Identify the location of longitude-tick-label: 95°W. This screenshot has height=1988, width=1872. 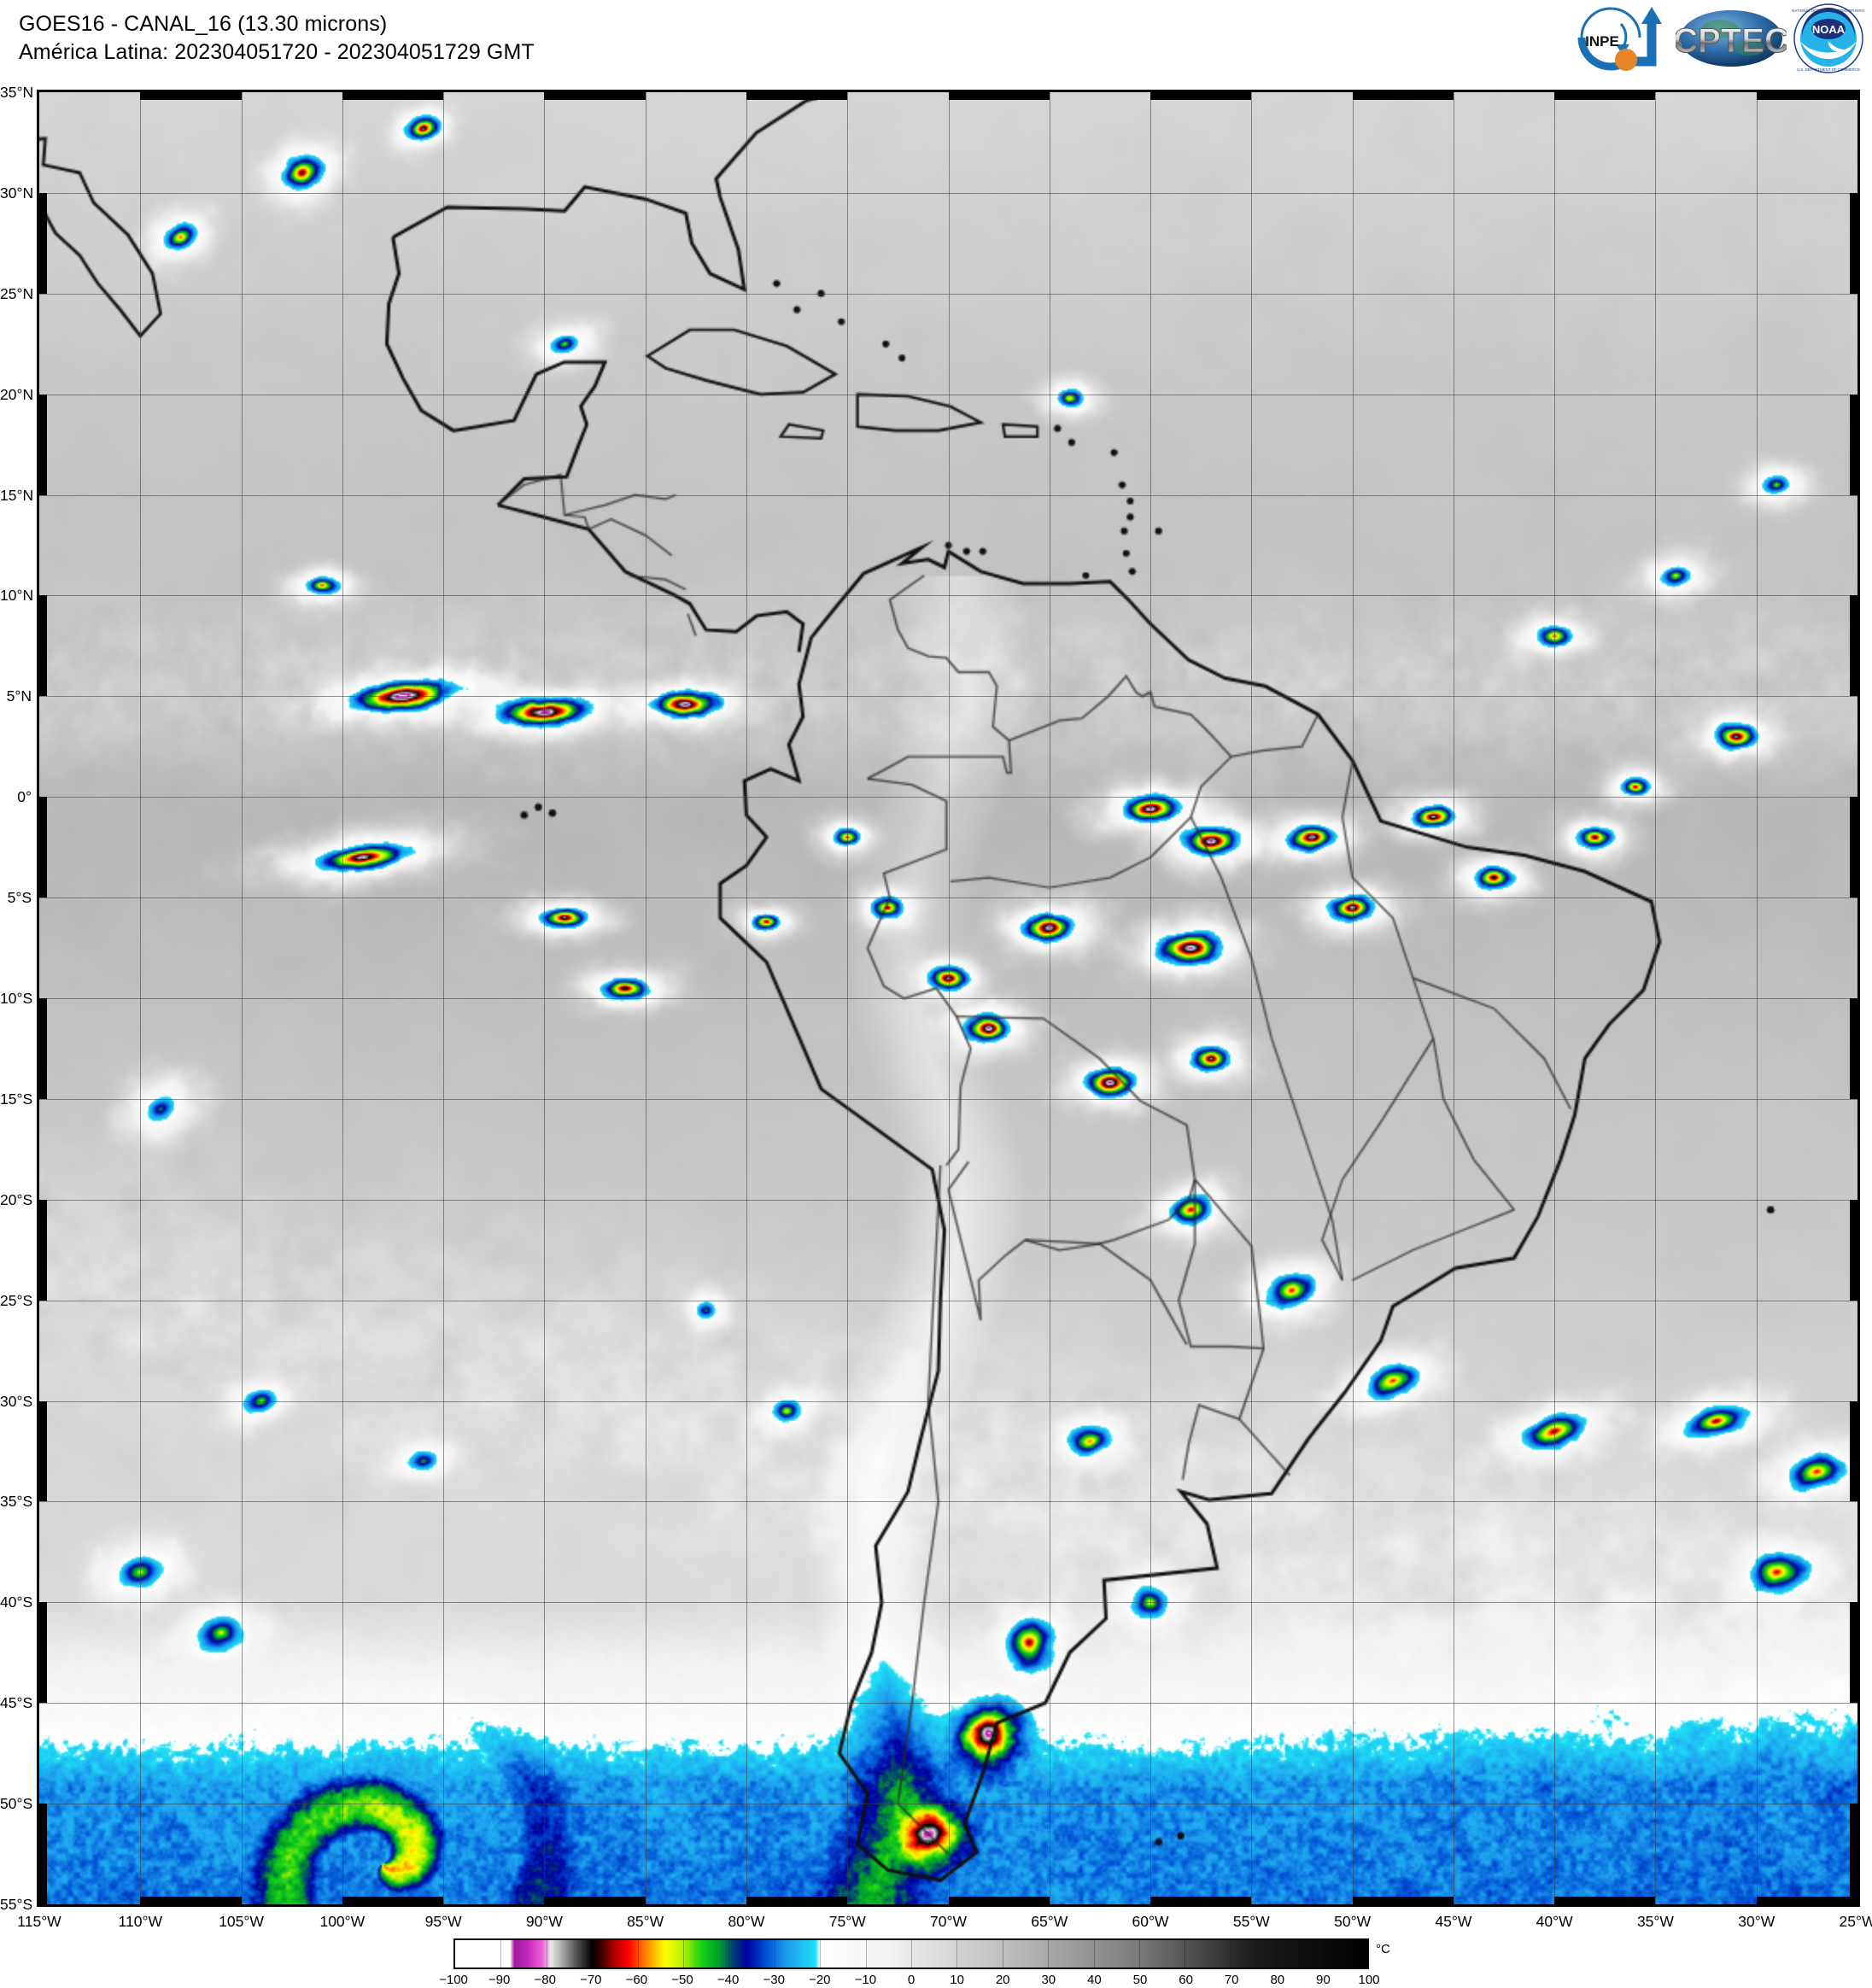
(443, 1921).